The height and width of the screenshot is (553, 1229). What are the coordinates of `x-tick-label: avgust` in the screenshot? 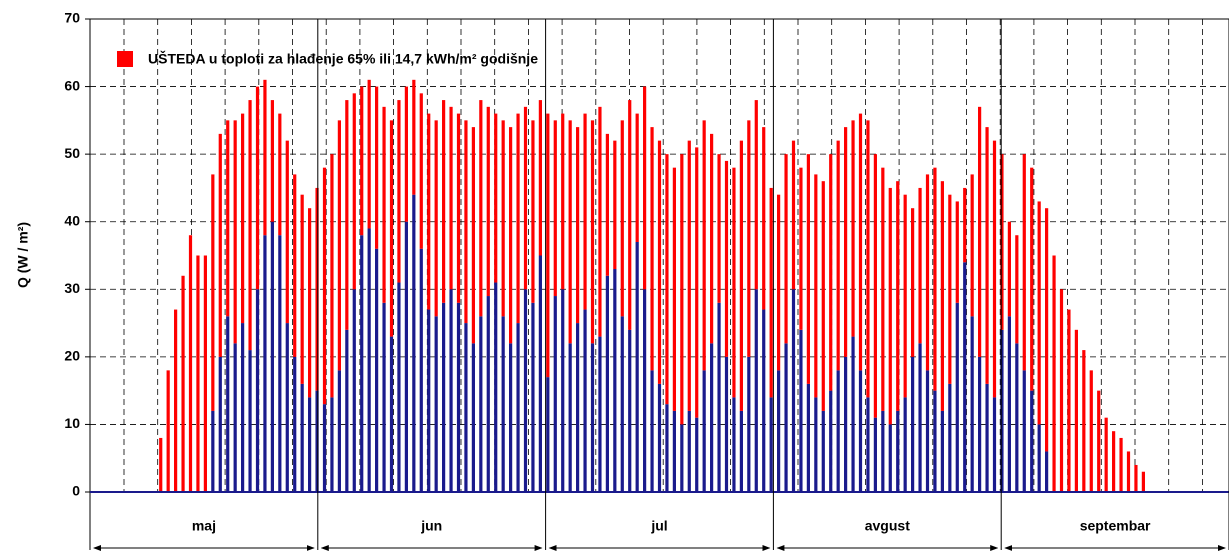 It's located at (887, 526).